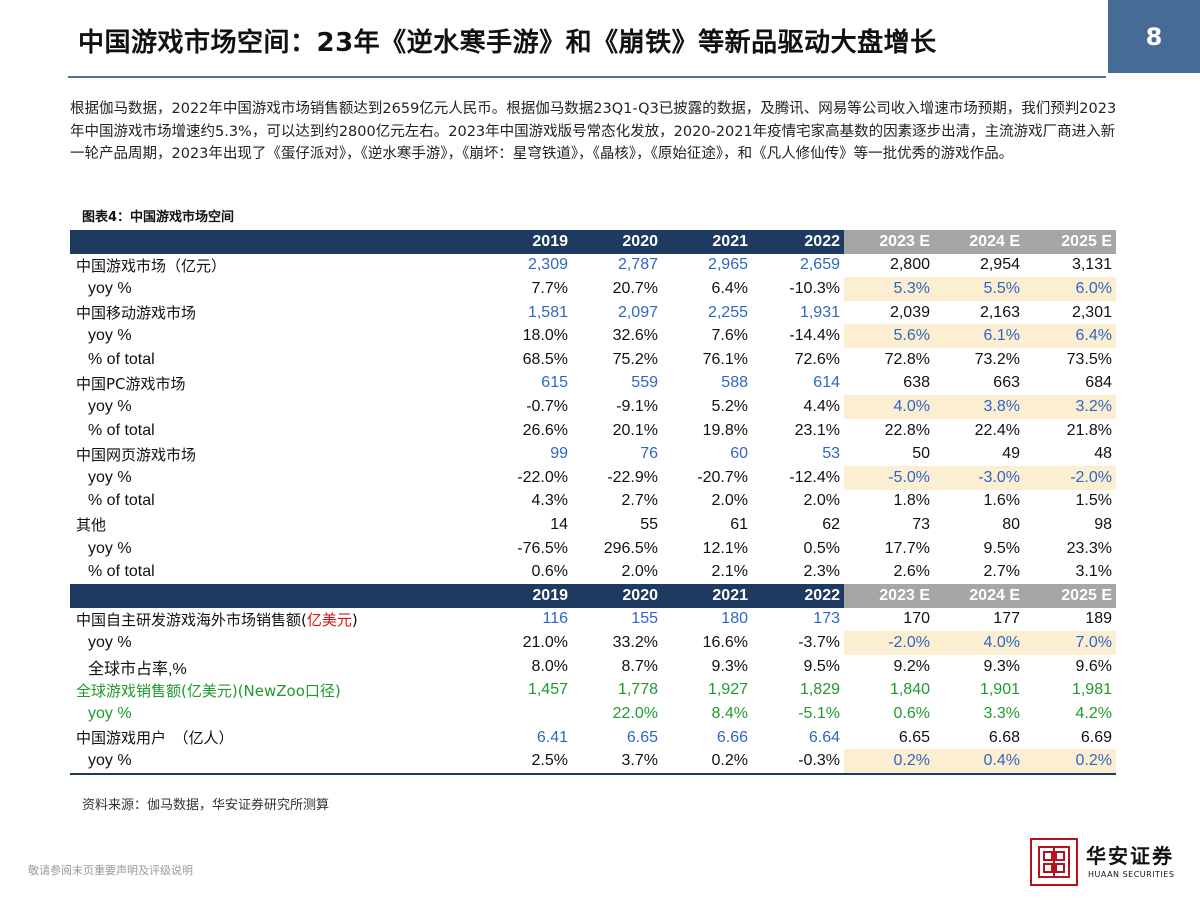 The height and width of the screenshot is (900, 1200). Describe the element at coordinates (1098, 383) in the screenshot. I see `table-cell: 684` at that location.